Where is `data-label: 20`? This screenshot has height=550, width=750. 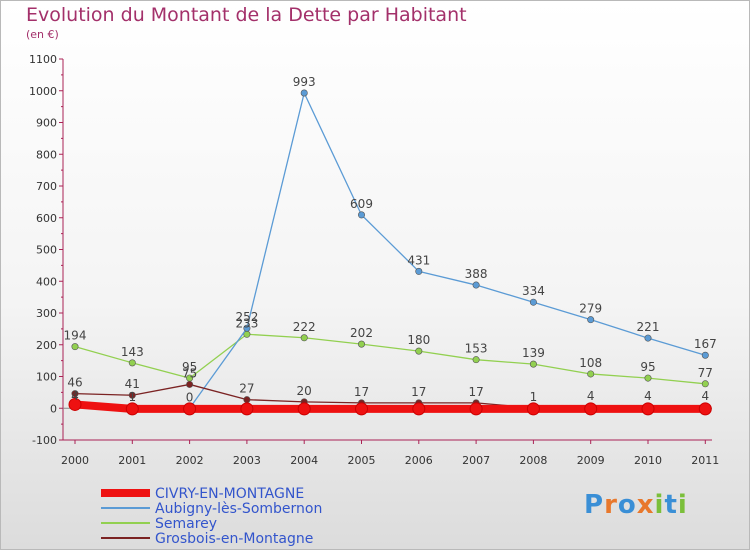
data-label: 20 is located at coordinates (304, 391).